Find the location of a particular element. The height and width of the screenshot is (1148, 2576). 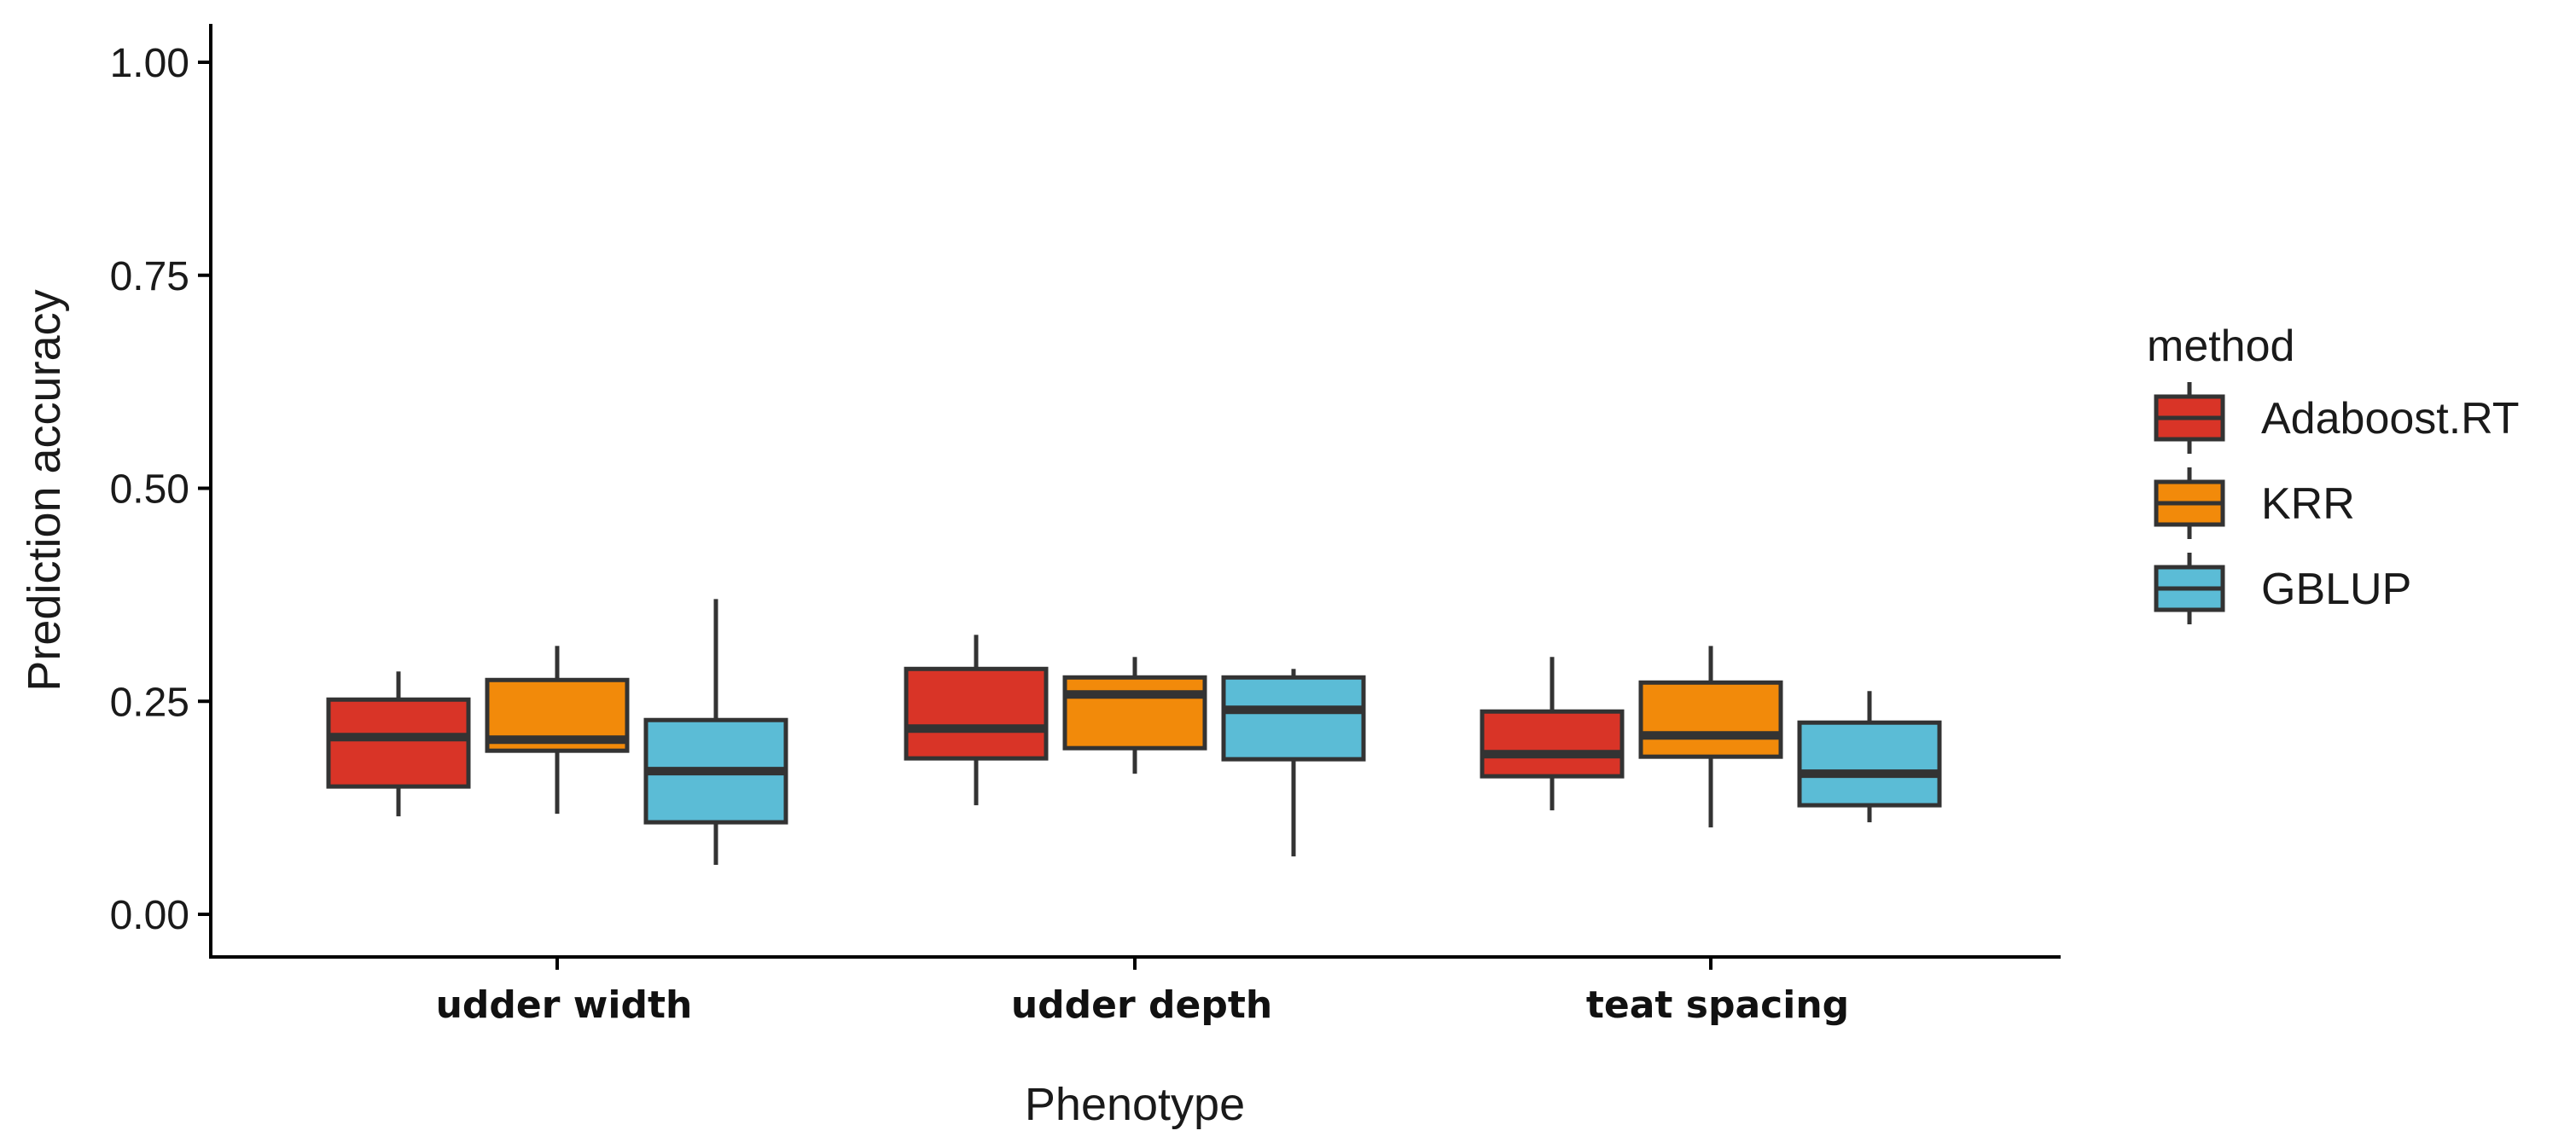

box-gblup-teat-spacing is located at coordinates (1870, 757).